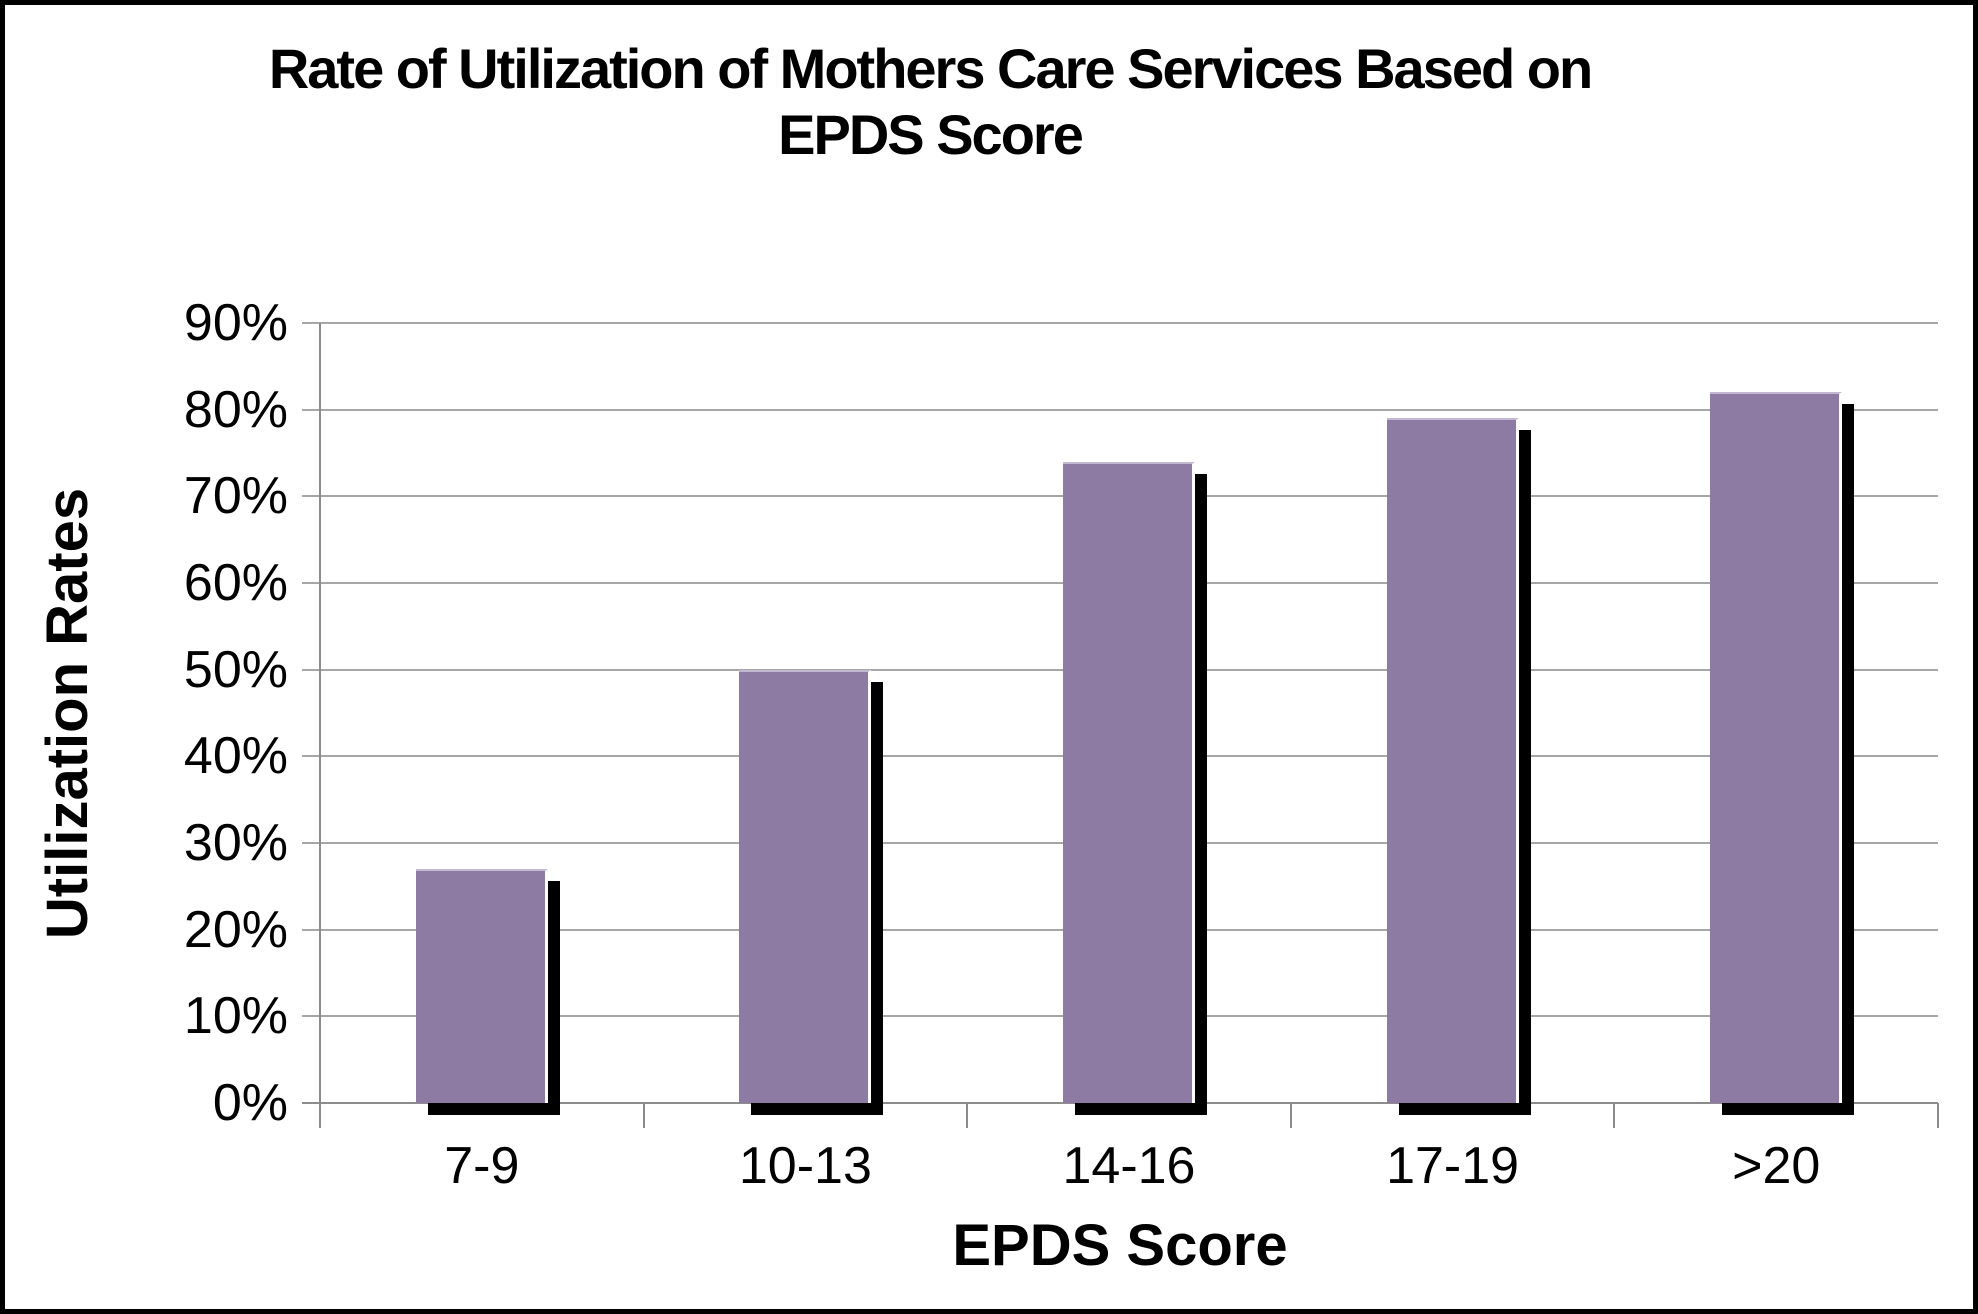  I want to click on x-tick-label: >20, so click(1776, 1166).